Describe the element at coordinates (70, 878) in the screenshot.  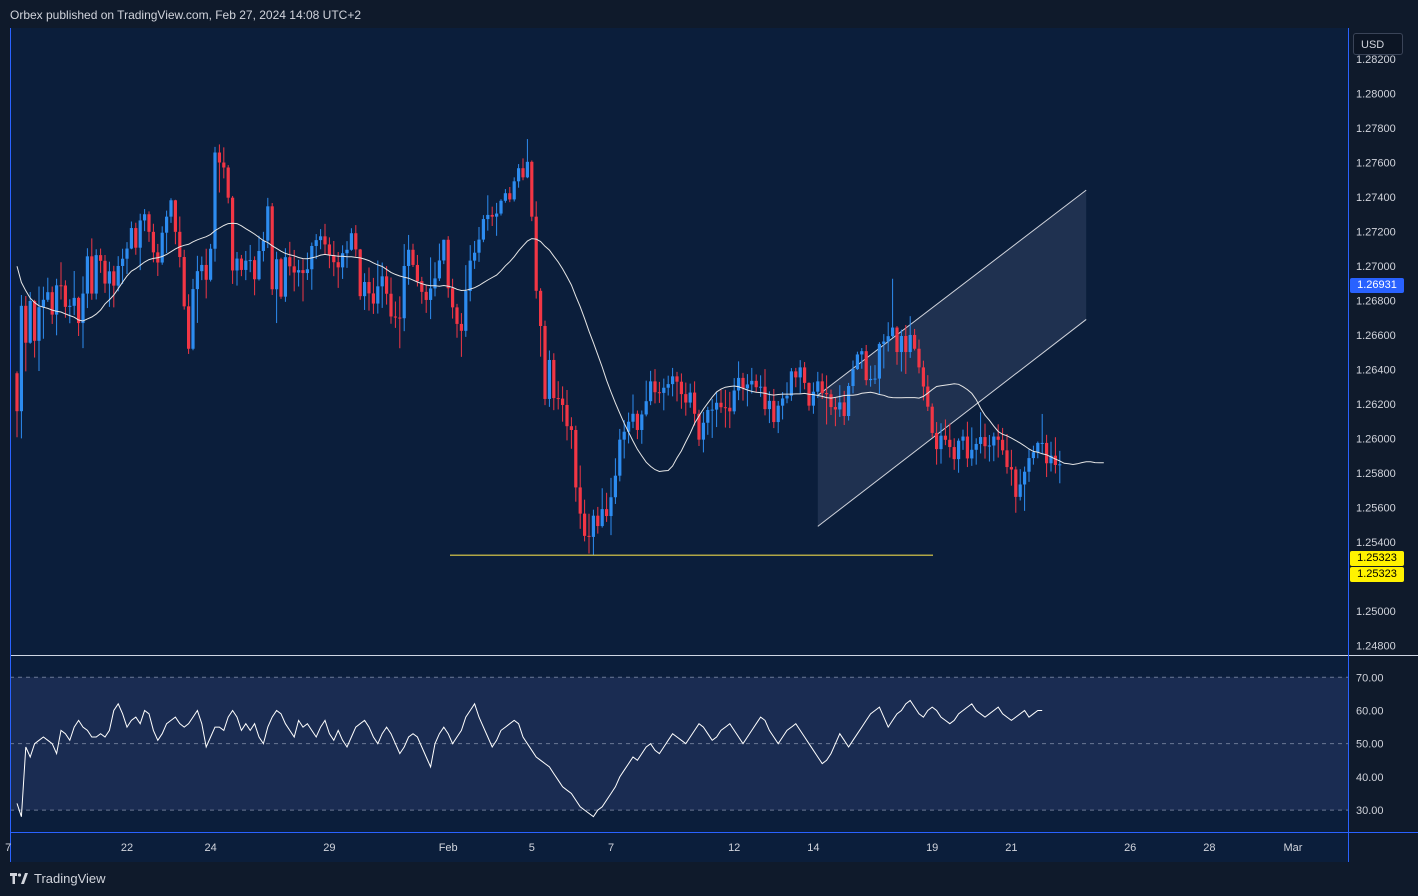
I see `tradingview-brand-text: TradingView` at that location.